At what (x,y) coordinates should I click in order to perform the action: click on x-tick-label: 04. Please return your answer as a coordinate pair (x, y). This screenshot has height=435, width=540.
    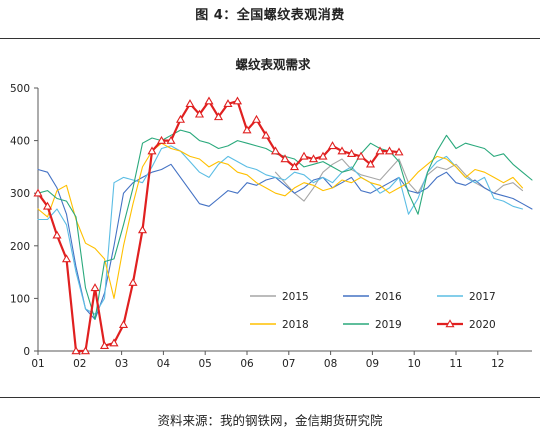
    Looking at the image, I should click on (164, 364).